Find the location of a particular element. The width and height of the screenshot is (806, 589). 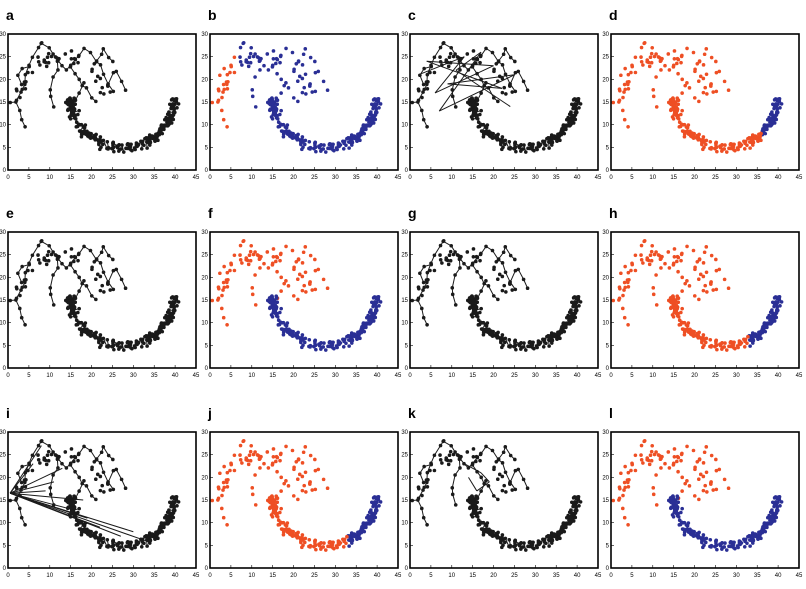

edge is located at coordinates (477, 93).